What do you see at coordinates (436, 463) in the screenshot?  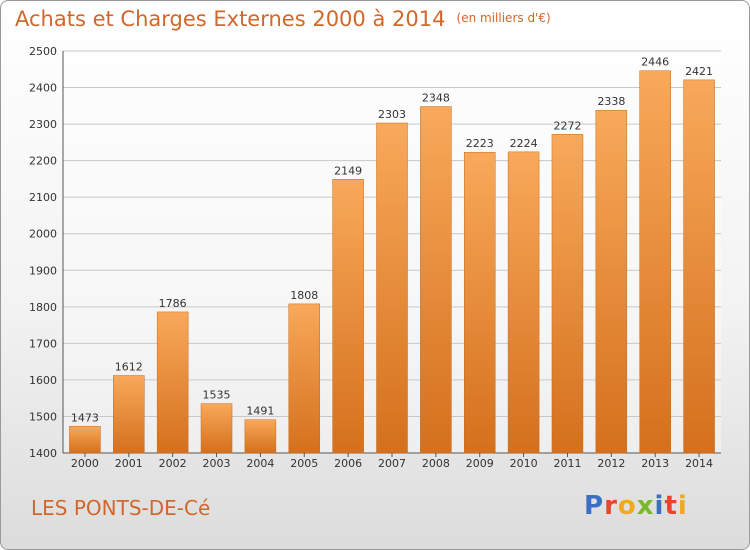 I see `x-tick-label: 2008` at bounding box center [436, 463].